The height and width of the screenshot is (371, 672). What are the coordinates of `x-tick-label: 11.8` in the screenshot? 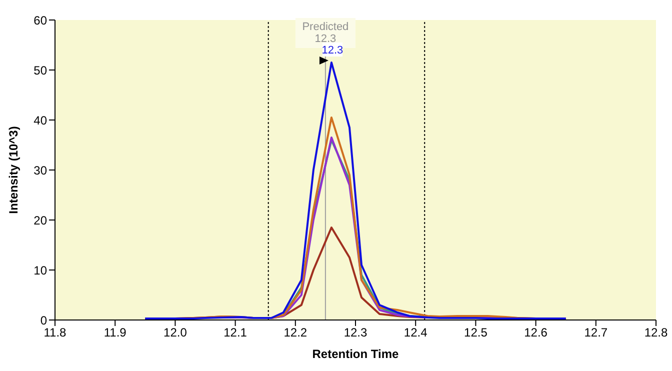 It's located at (55, 333).